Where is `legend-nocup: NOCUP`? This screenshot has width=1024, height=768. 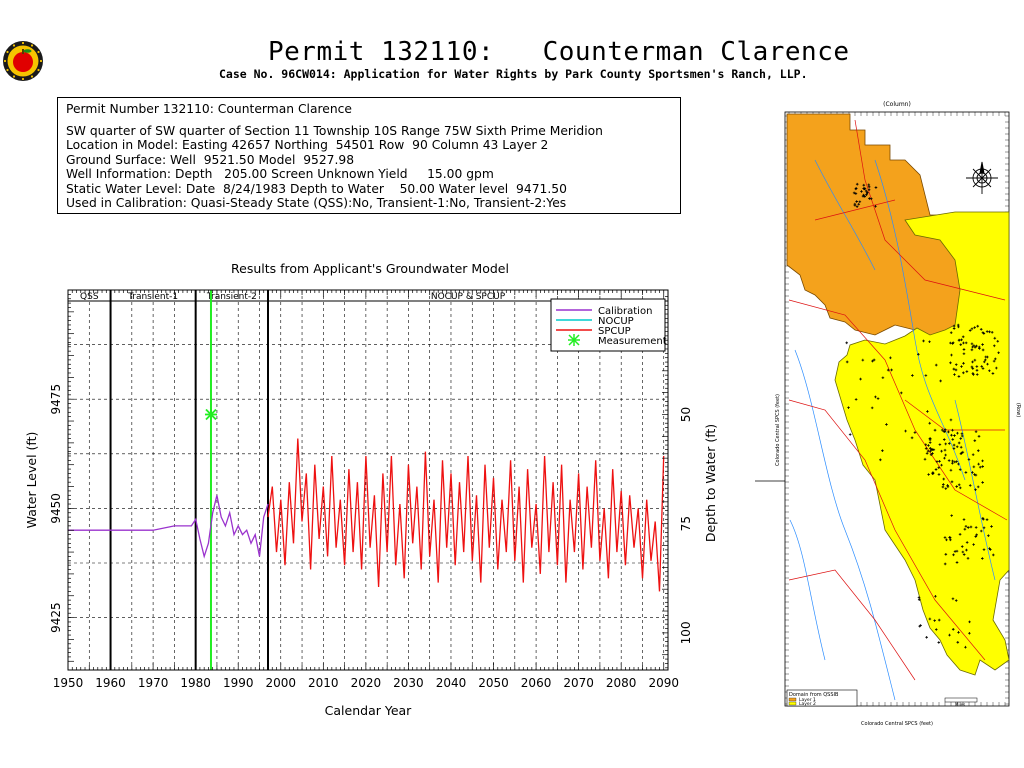 legend-nocup: NOCUP is located at coordinates (616, 321).